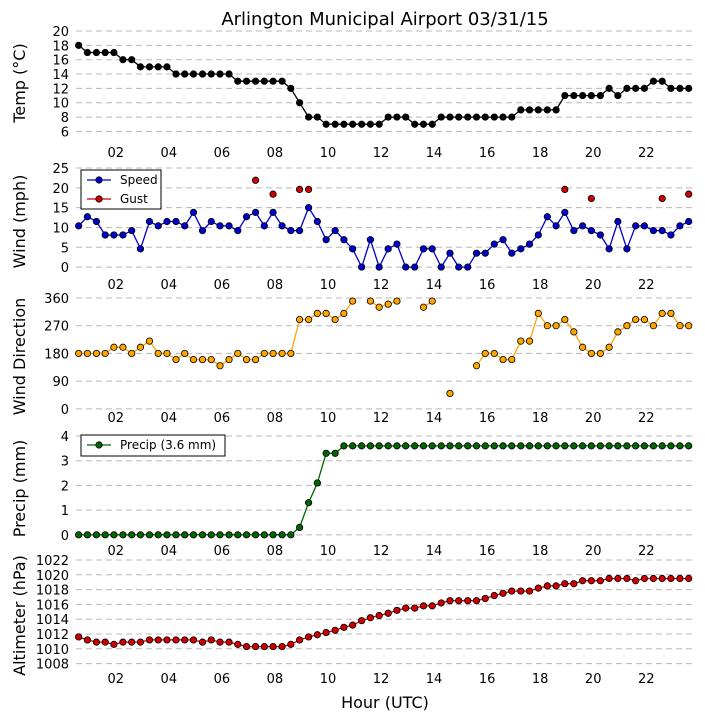 This screenshot has height=720, width=705. What do you see at coordinates (99, 199) in the screenshot?
I see `legend-marker` at bounding box center [99, 199].